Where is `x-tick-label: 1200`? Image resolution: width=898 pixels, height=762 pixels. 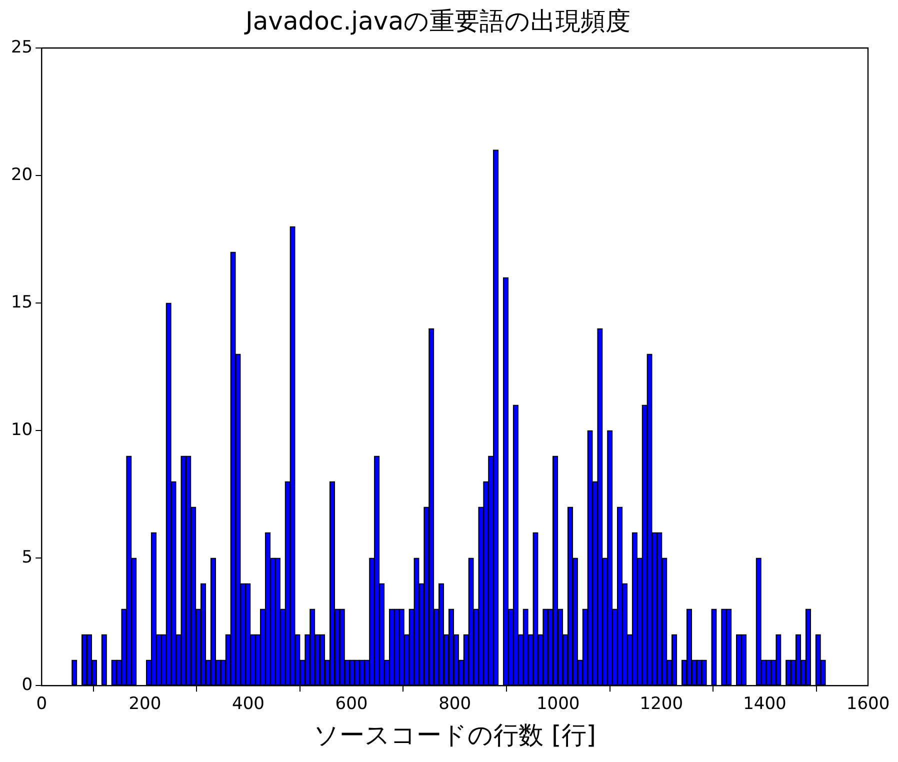
x-tick-label: 1200 is located at coordinates (662, 704).